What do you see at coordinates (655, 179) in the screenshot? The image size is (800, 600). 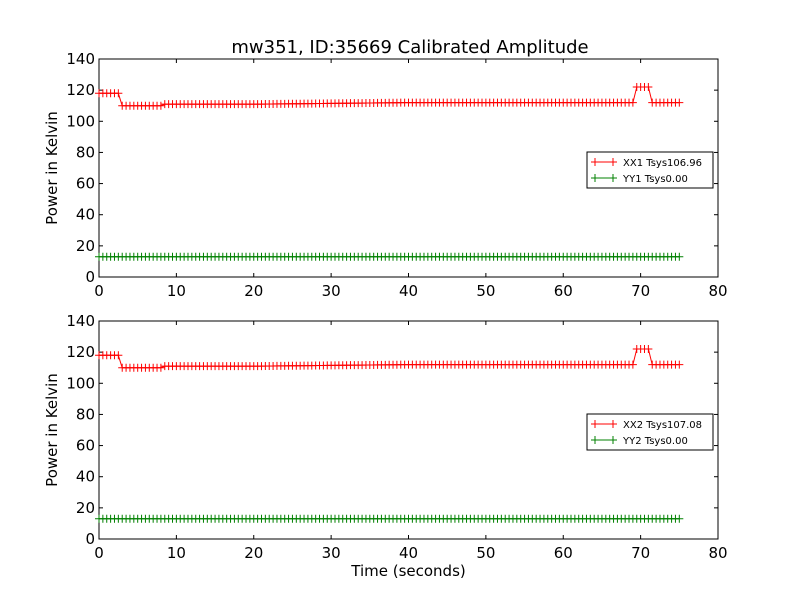 I see `legend-label: YY1 Tsys0.00` at bounding box center [655, 179].